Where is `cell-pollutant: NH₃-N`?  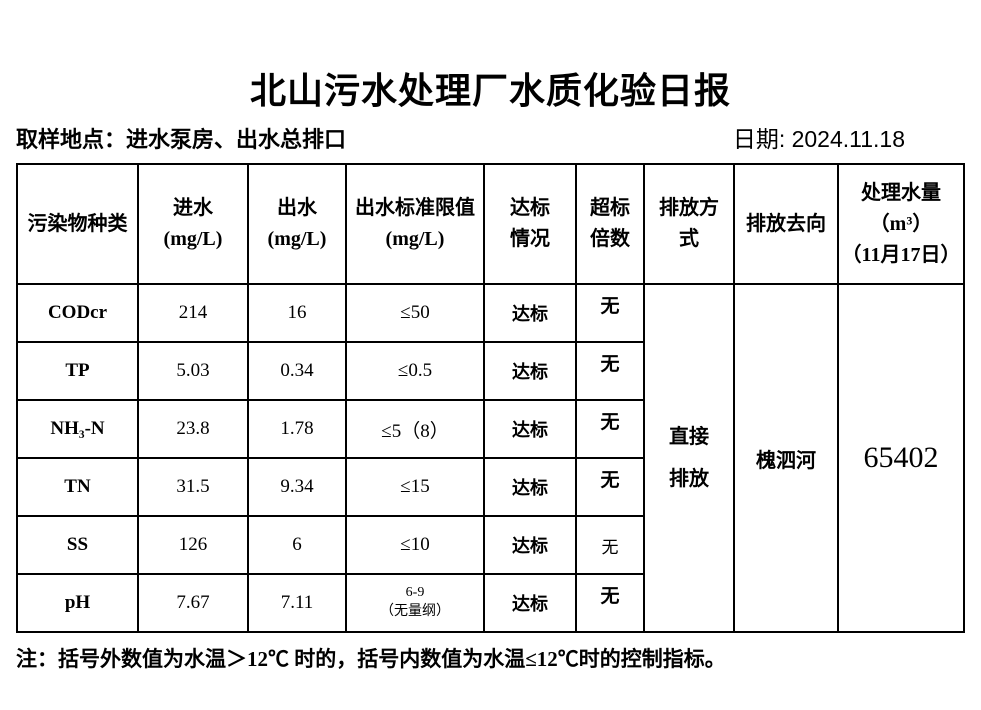 cell-pollutant: NH₃-N is located at coordinates (77, 429).